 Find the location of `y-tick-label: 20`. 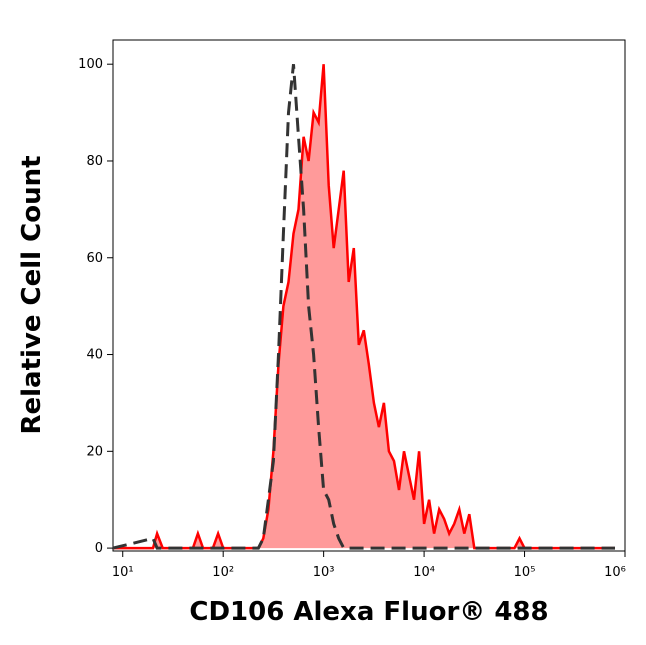

y-tick-label: 20 is located at coordinates (94, 451).